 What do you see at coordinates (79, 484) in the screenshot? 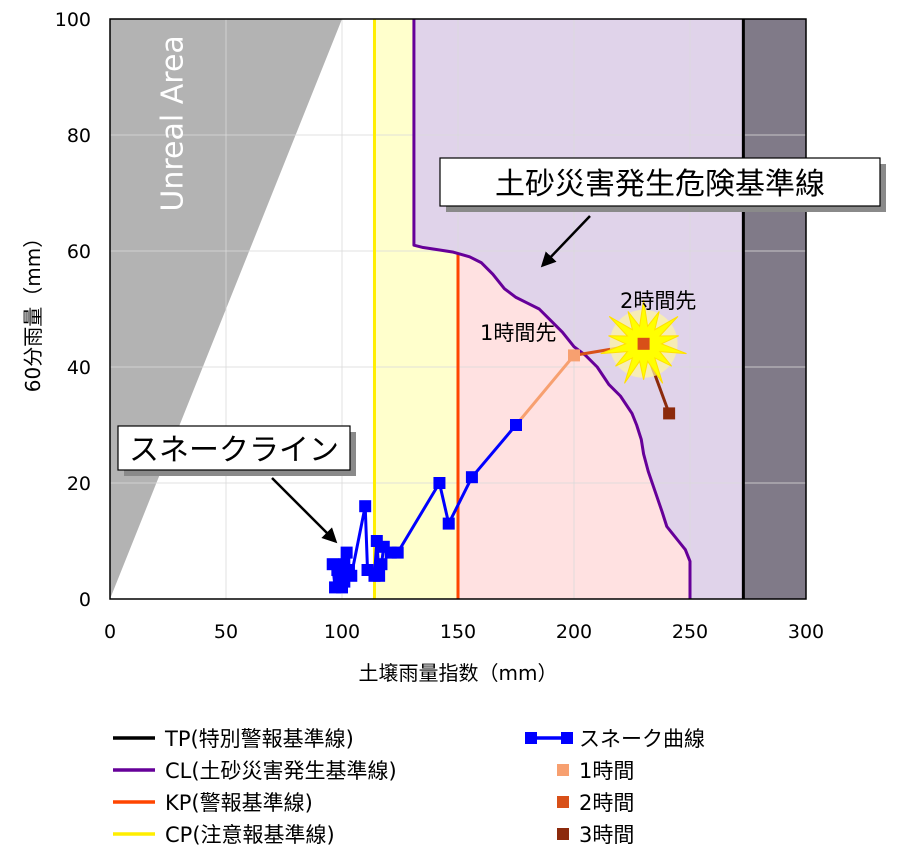
I see `y-tick-label: 20` at bounding box center [79, 484].